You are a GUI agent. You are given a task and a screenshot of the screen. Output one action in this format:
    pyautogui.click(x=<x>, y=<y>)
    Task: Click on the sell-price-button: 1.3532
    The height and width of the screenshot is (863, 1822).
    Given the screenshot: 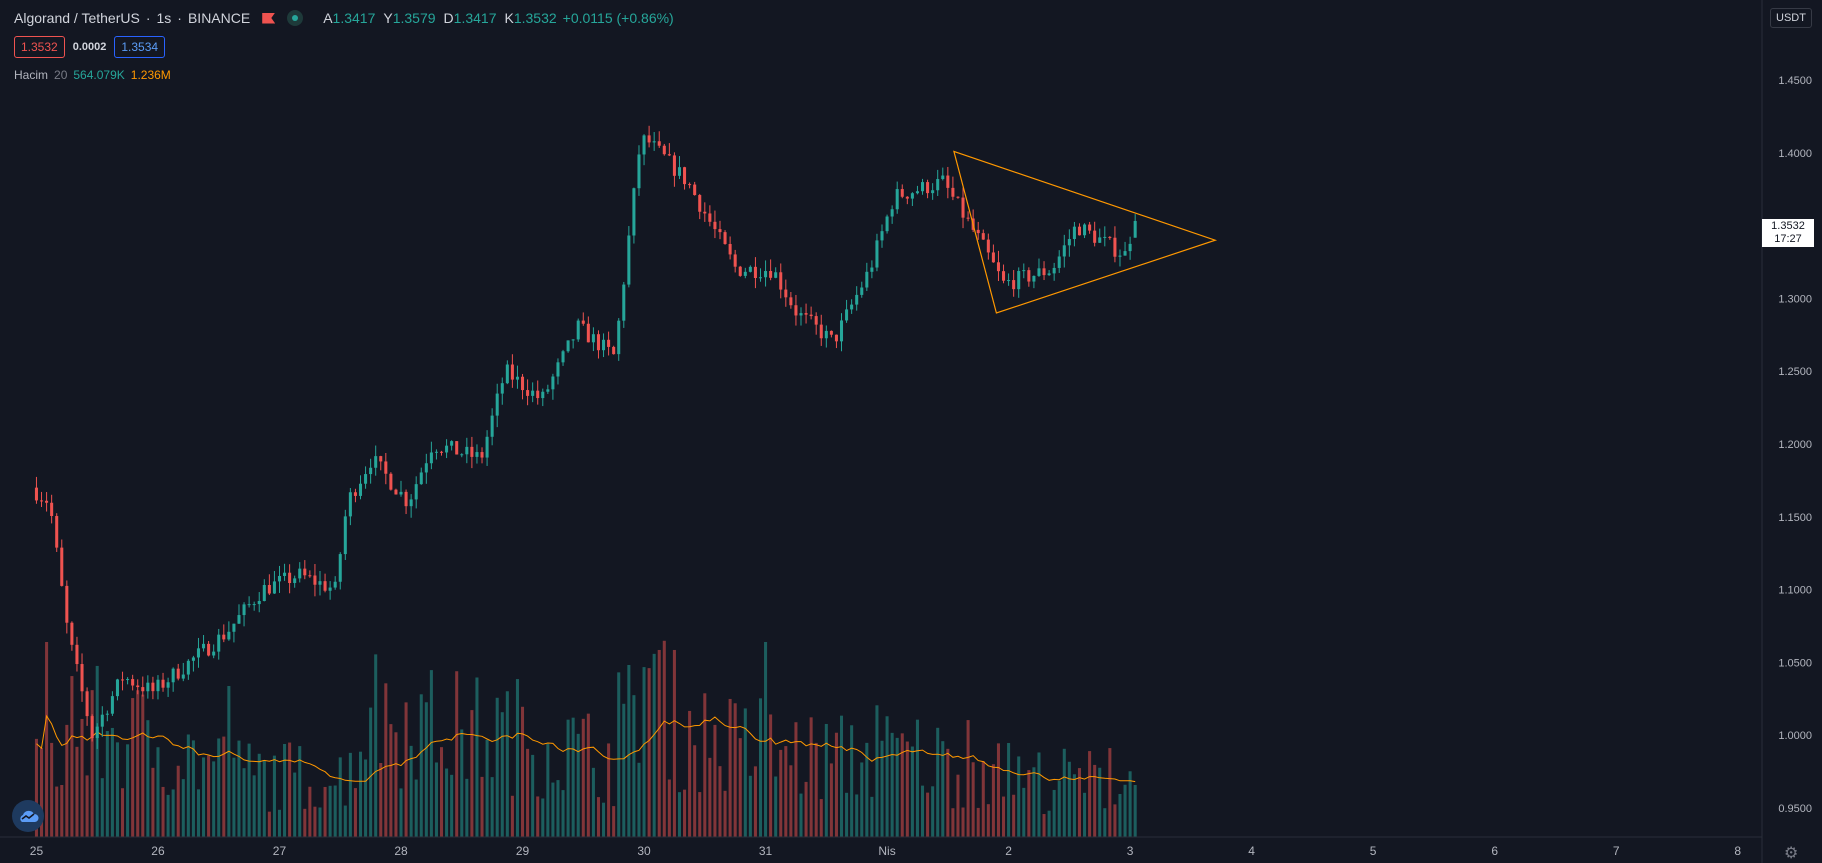 What is the action you would take?
    pyautogui.click(x=39, y=47)
    